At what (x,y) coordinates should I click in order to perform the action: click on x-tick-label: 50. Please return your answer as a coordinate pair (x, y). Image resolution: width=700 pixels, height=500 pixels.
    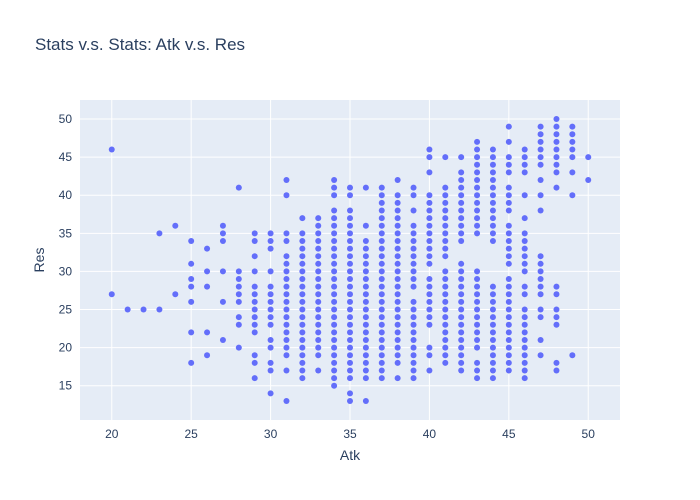
    Looking at the image, I should click on (589, 434).